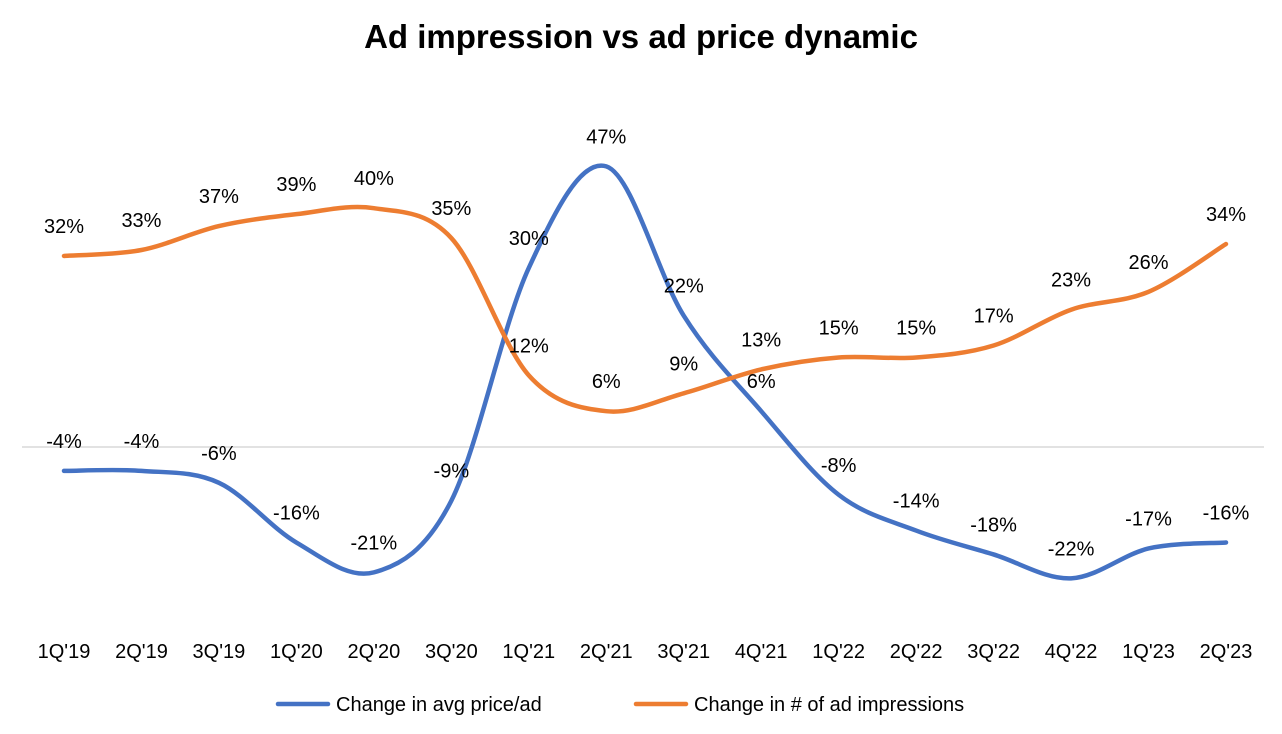  Describe the element at coordinates (1148, 519) in the screenshot. I see `data-label: -17%` at that location.